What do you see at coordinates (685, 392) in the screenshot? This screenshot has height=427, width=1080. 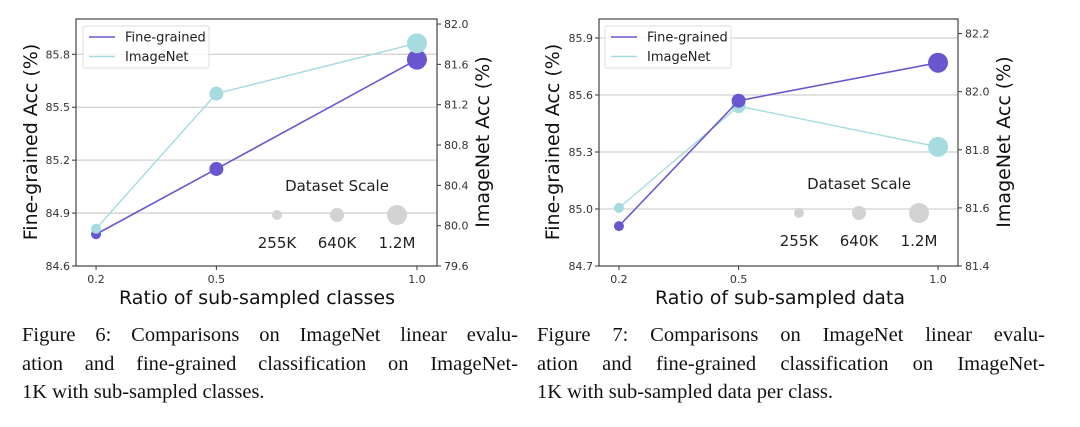 I see `caption-line: 1K with sub-sampled data per class.` at bounding box center [685, 392].